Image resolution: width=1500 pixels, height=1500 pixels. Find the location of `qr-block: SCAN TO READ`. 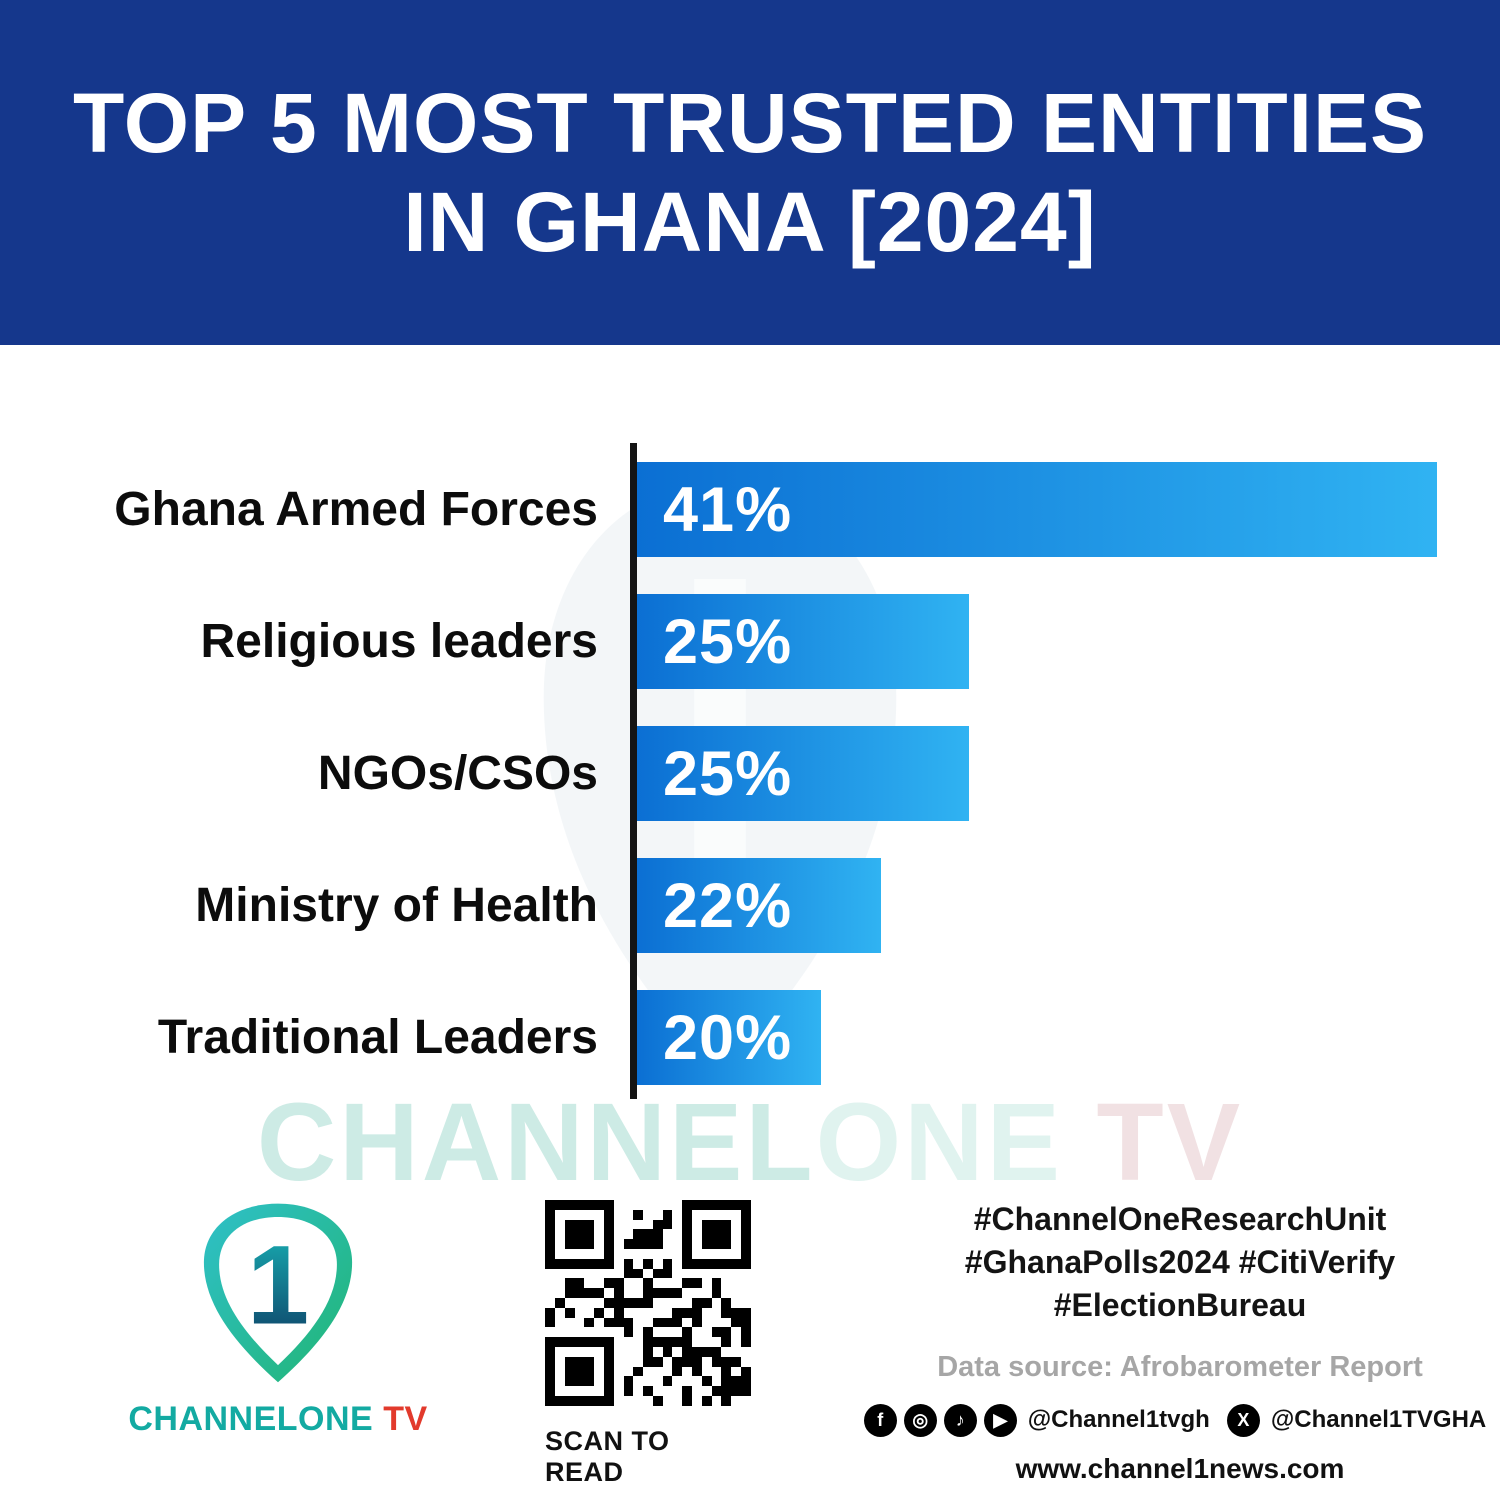

qr-block: SCAN TO READ is located at coordinates (648, 1344).